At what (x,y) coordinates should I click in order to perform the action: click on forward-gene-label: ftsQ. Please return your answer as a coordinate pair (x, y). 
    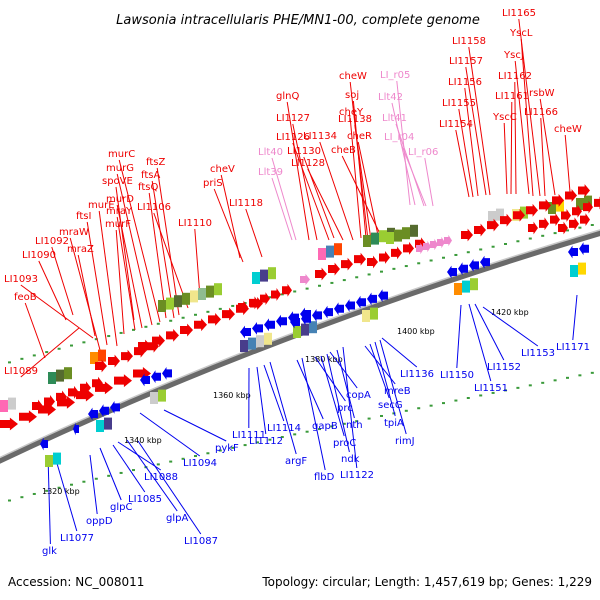
    Looking at the image, I should click on (148, 187).